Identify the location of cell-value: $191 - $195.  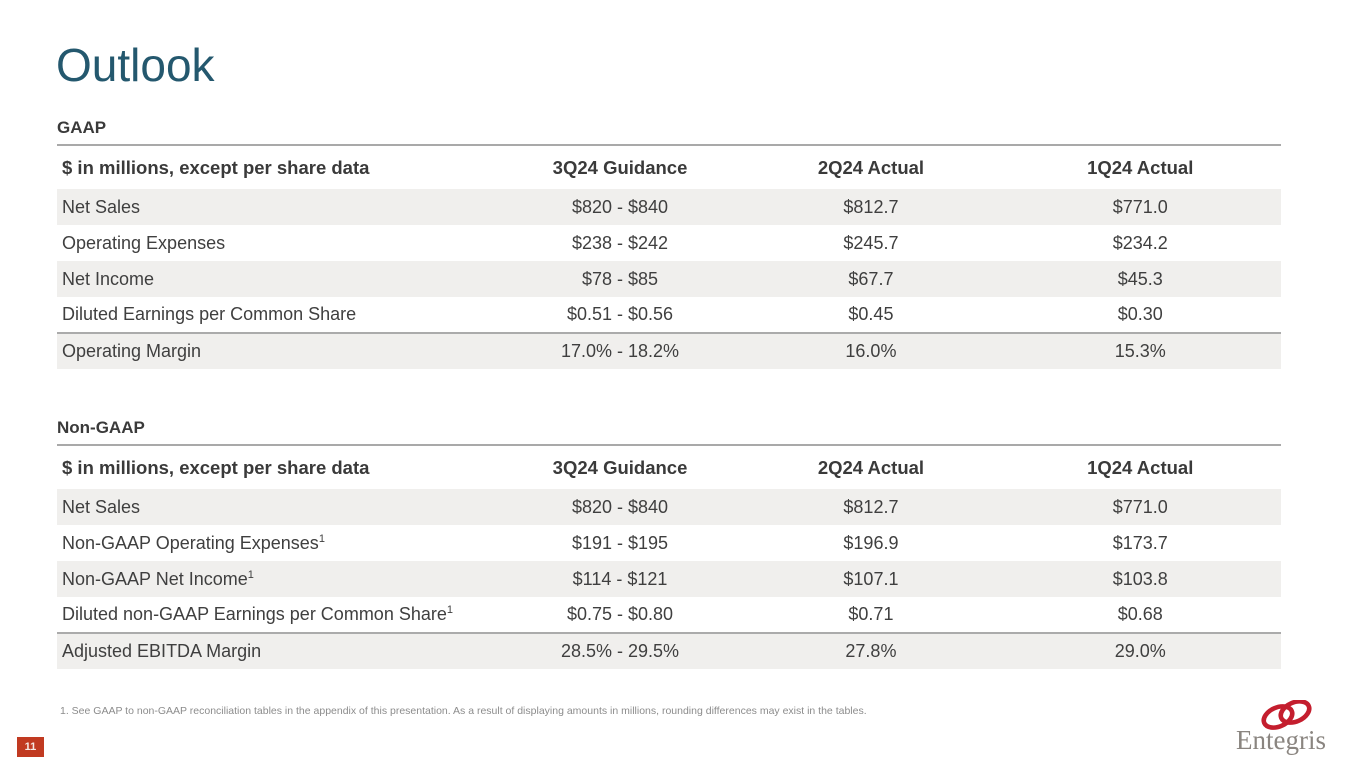
(620, 542).